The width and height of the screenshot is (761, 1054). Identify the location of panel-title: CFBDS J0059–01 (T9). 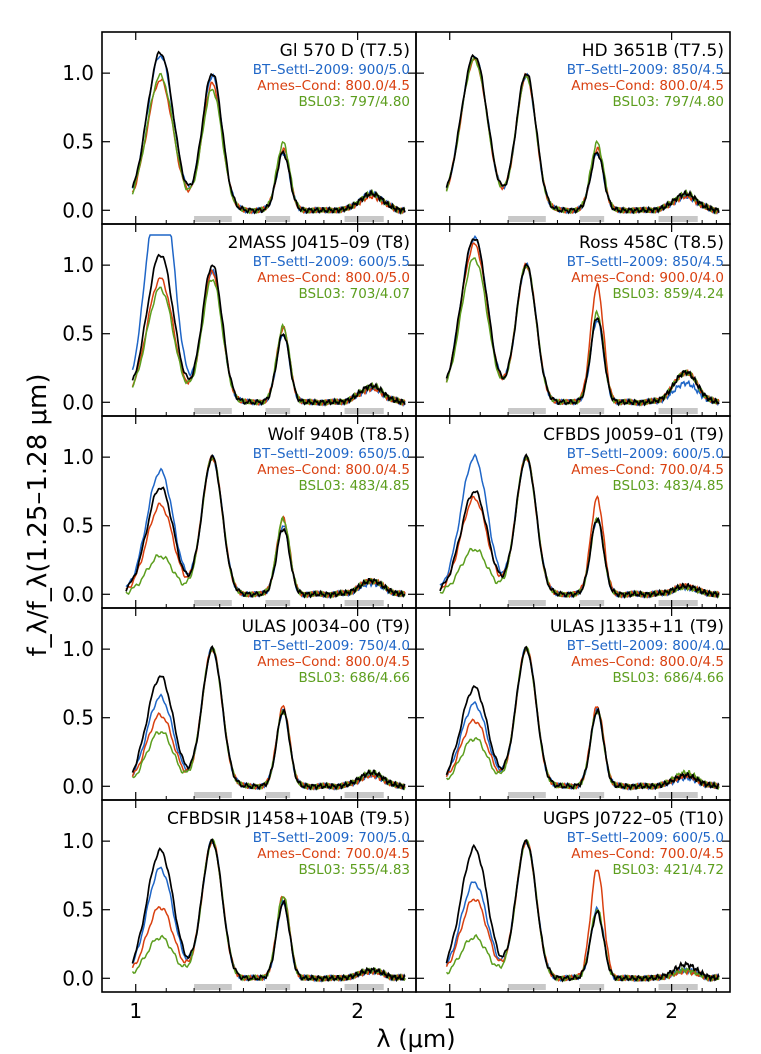
(633, 435).